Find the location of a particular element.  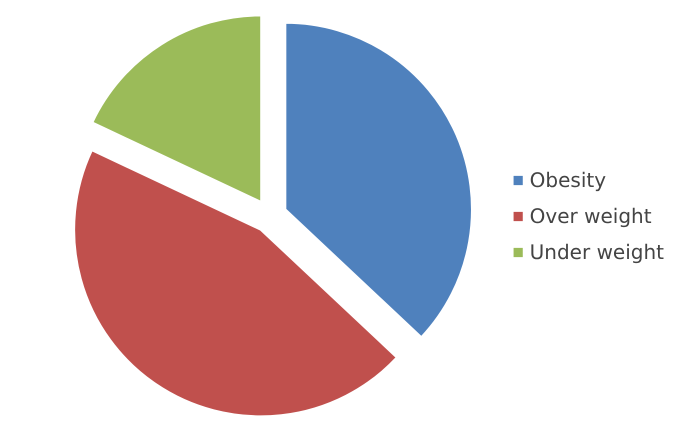

legend-label: Under weight is located at coordinates (597, 252).